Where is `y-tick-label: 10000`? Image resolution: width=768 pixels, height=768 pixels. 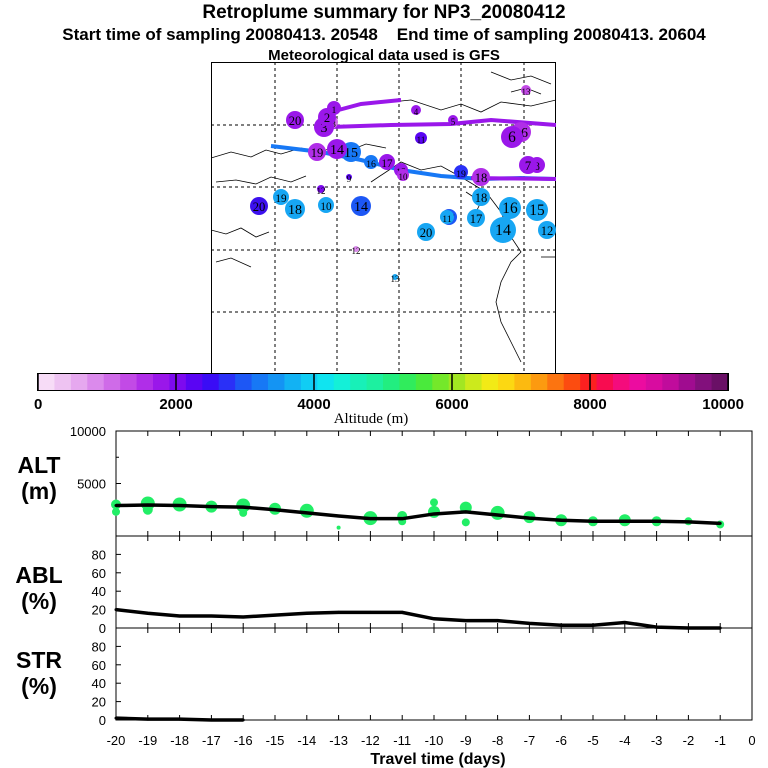
y-tick-label: 10000 is located at coordinates (88, 431).